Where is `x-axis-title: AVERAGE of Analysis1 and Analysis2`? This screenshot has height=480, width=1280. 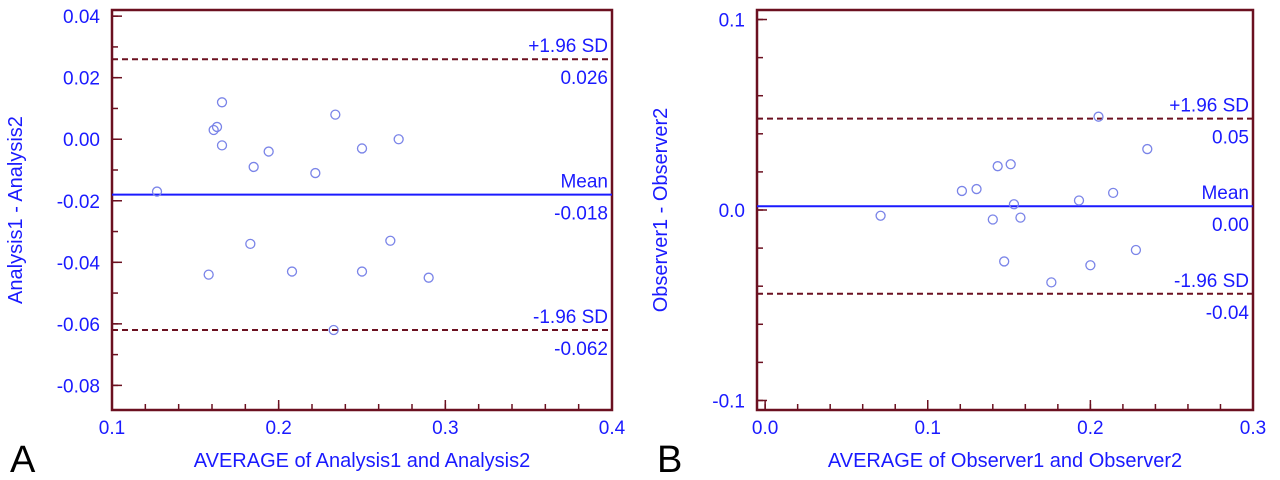
x-axis-title: AVERAGE of Analysis1 and Analysis2 is located at coordinates (362, 461).